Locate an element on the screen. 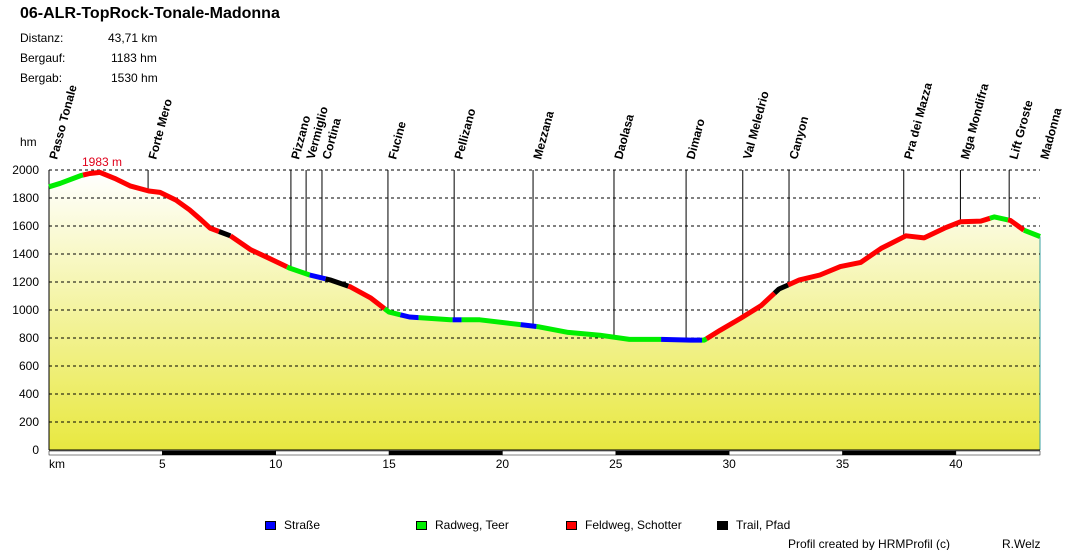 This screenshot has width=1090, height=550. y-tick-label: 1200 is located at coordinates (25, 282).